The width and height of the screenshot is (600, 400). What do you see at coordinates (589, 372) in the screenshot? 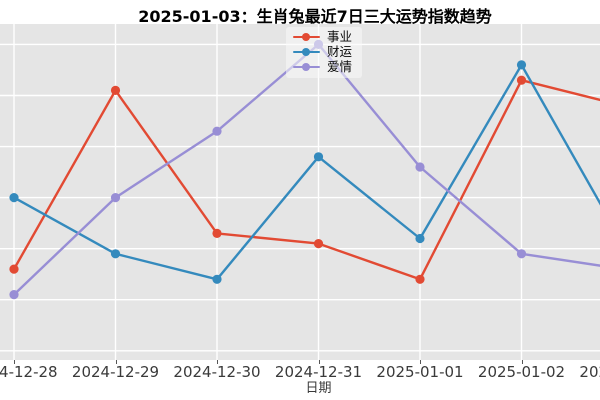
I see `x-tick-label: 2025-01-03` at bounding box center [589, 372].